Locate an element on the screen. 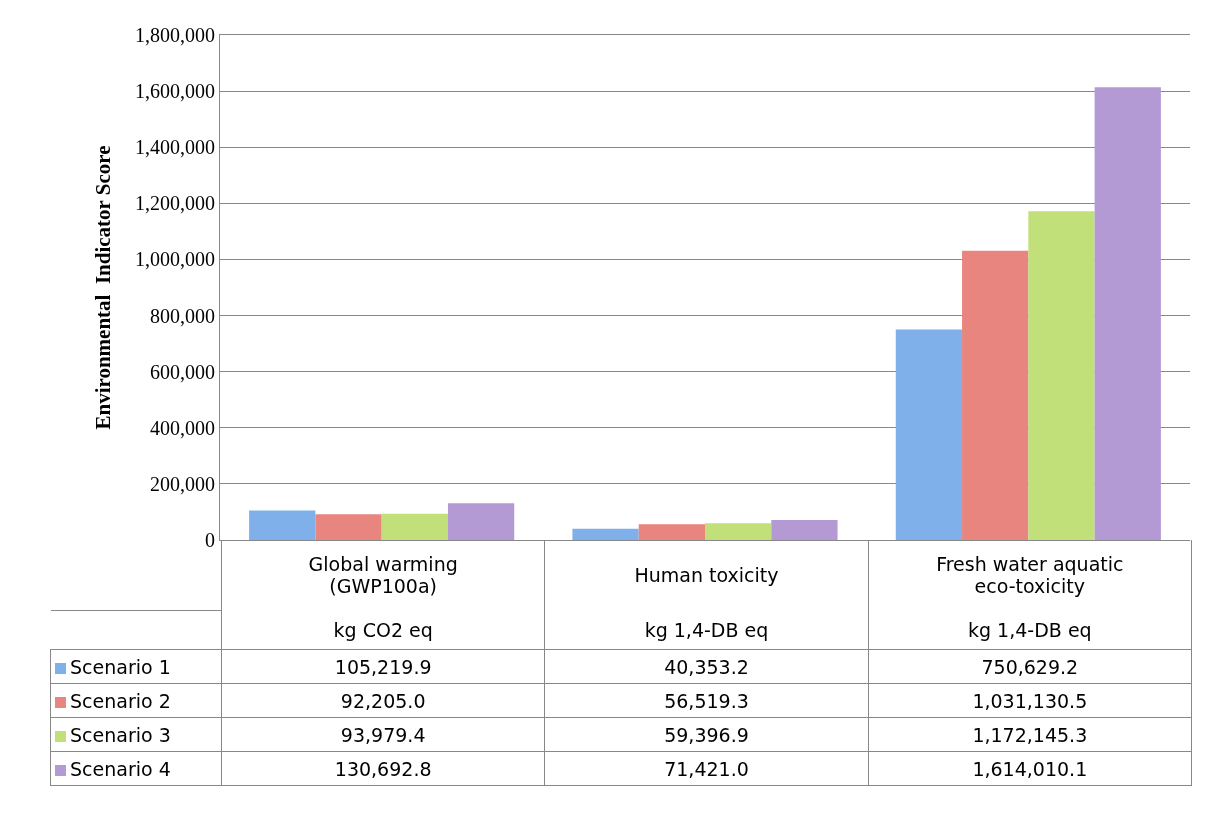 This screenshot has width=1225, height=838. y-tick-label: 800,000 is located at coordinates (182, 315).